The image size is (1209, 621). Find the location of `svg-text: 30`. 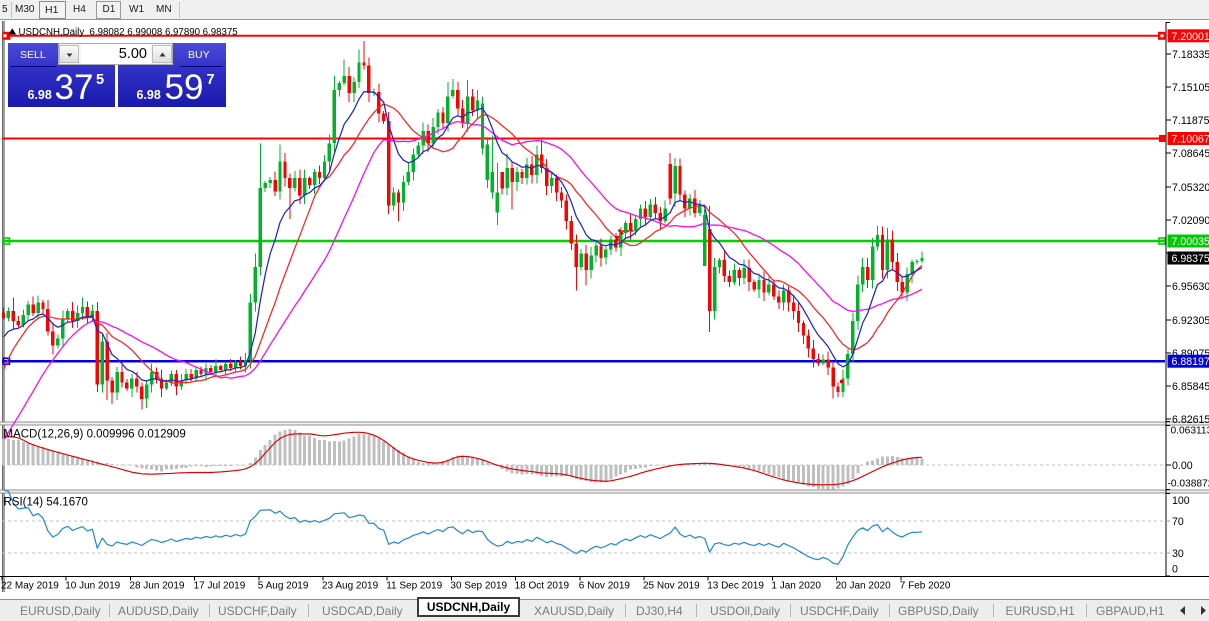

svg-text: 30 is located at coordinates (1178, 554).